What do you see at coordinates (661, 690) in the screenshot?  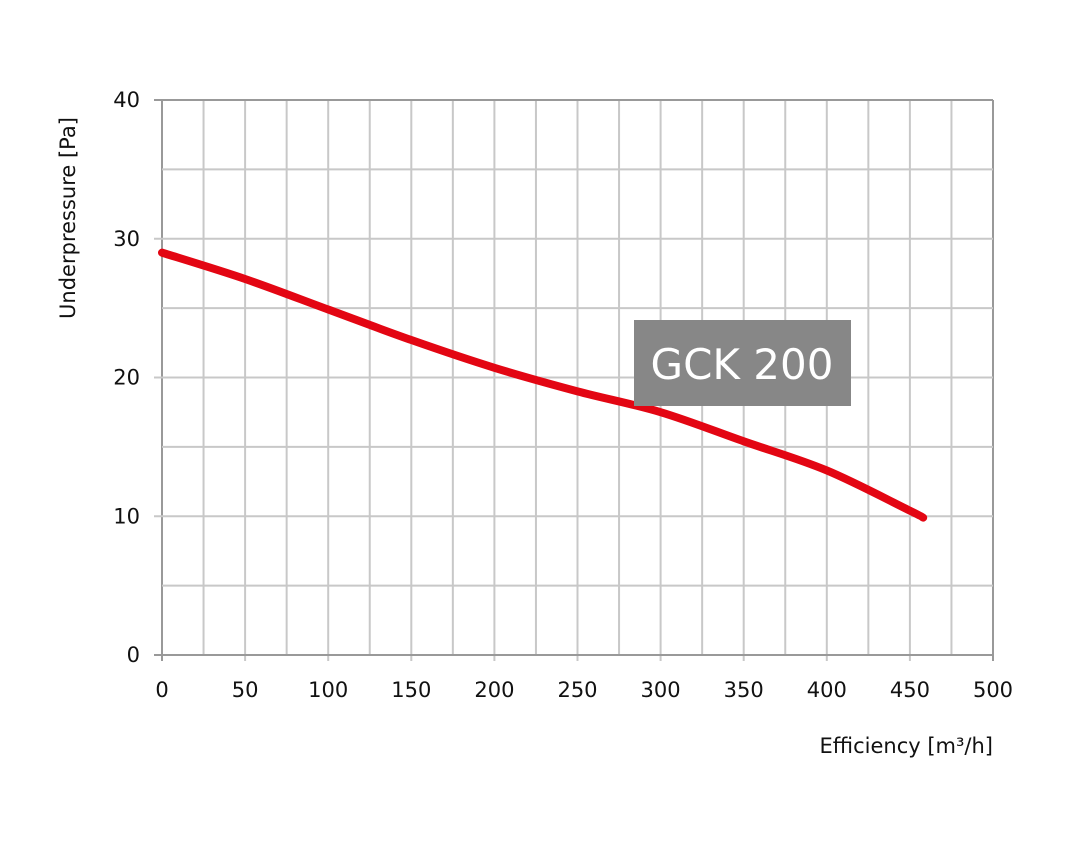 I see `x-tick-label: 300` at bounding box center [661, 690].